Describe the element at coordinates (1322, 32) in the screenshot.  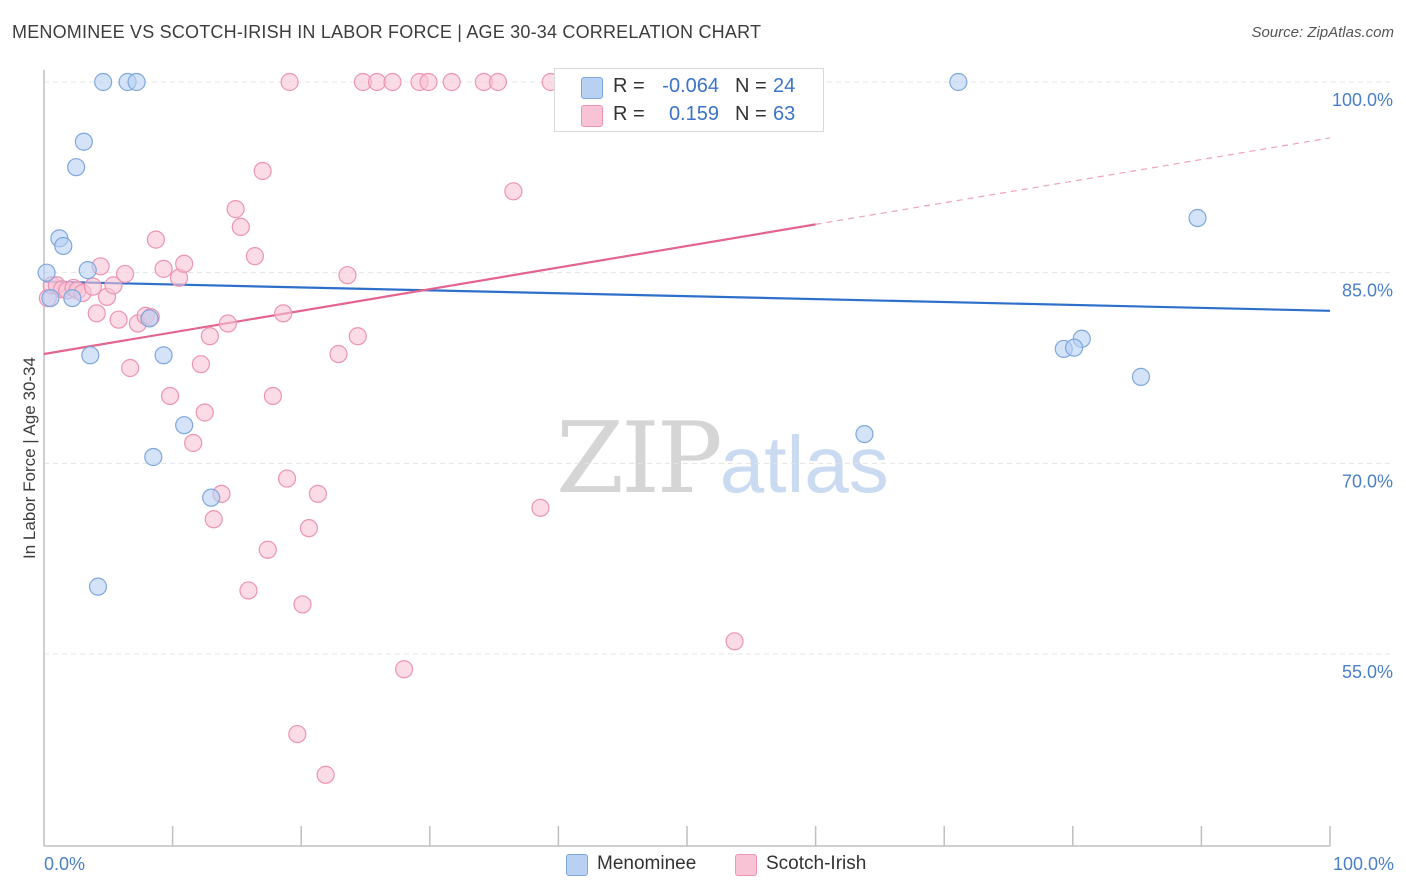
I see `source-label: Source: ZipAtlas.com` at that location.